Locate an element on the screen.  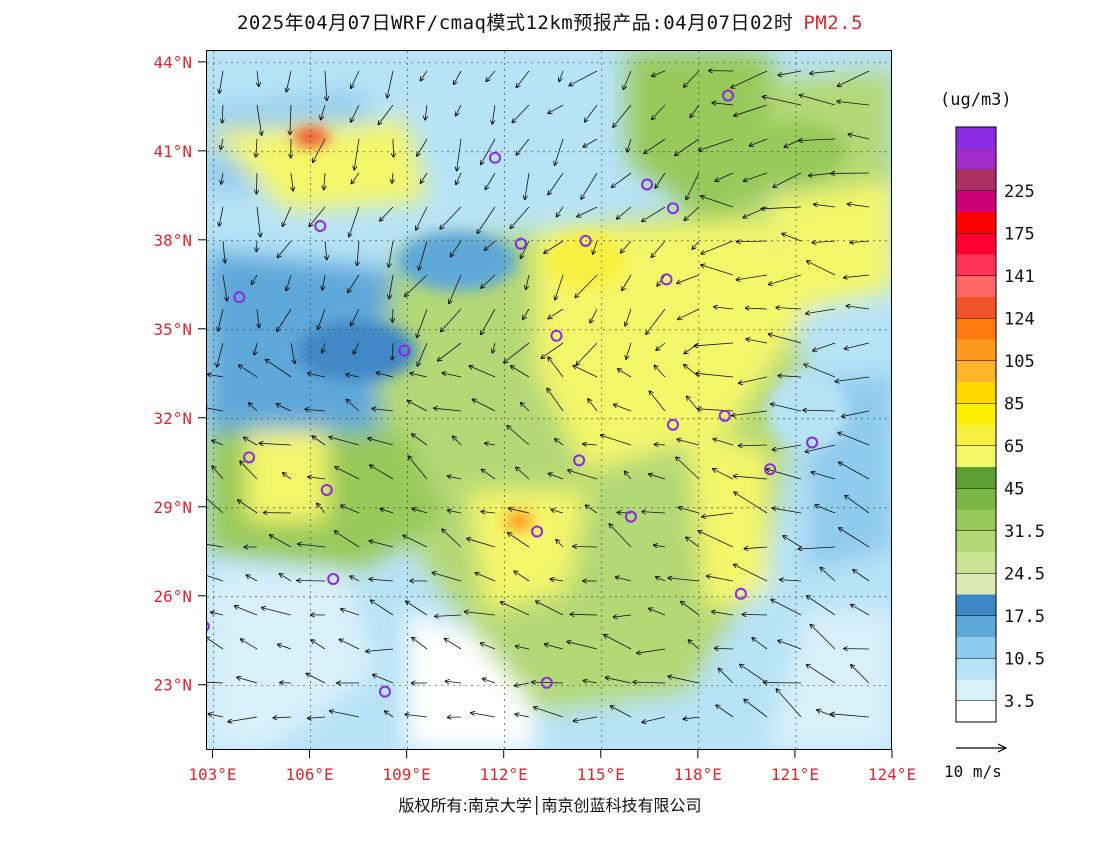
title-text: 2025年04月07日WRF/cmaq模式12km预报产品:04月07日02时 is located at coordinates (515, 23).